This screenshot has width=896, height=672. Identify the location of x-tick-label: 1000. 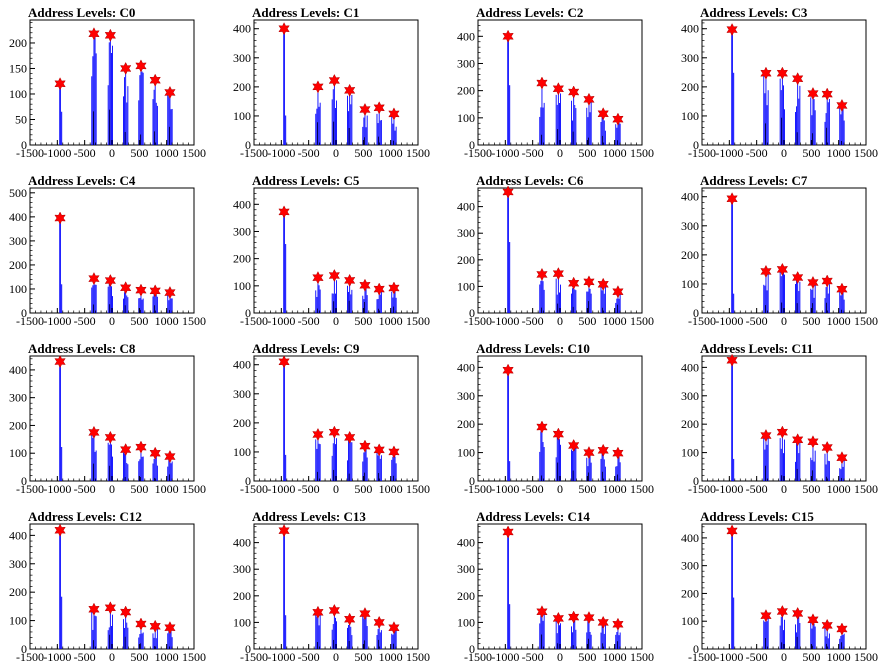
(391, 657).